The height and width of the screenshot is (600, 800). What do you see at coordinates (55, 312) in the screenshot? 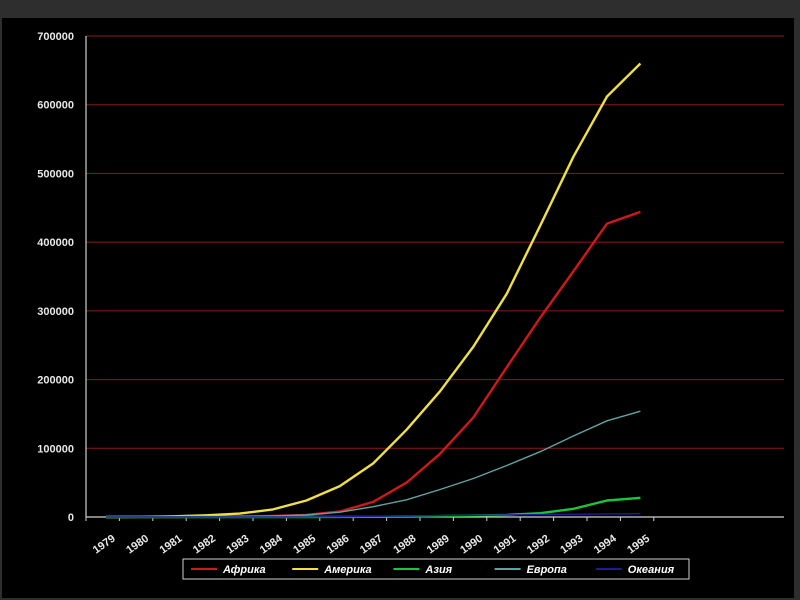
I see `y-tick-label: 300000` at bounding box center [55, 312].